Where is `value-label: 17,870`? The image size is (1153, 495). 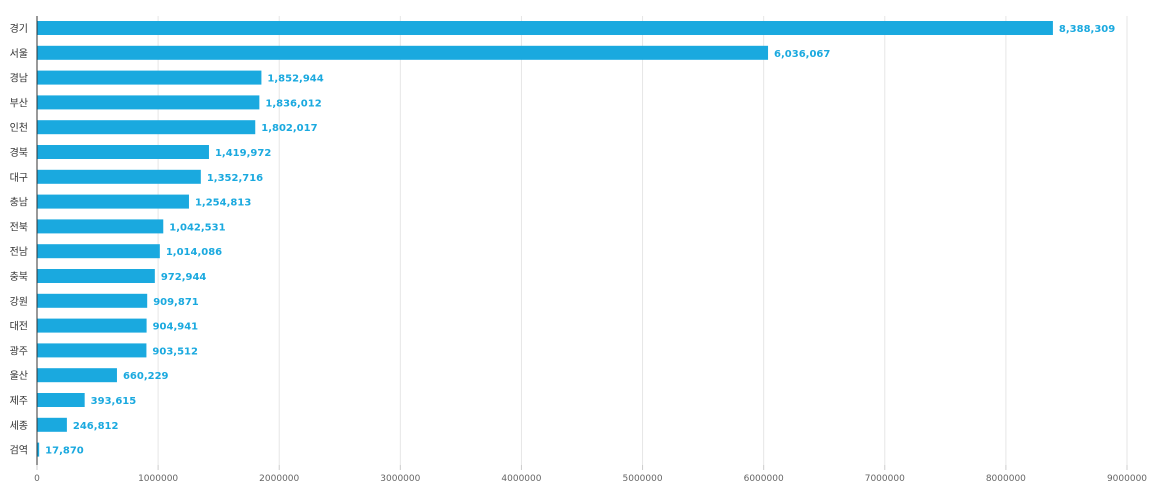
value-label: 17,870 is located at coordinates (64, 451).